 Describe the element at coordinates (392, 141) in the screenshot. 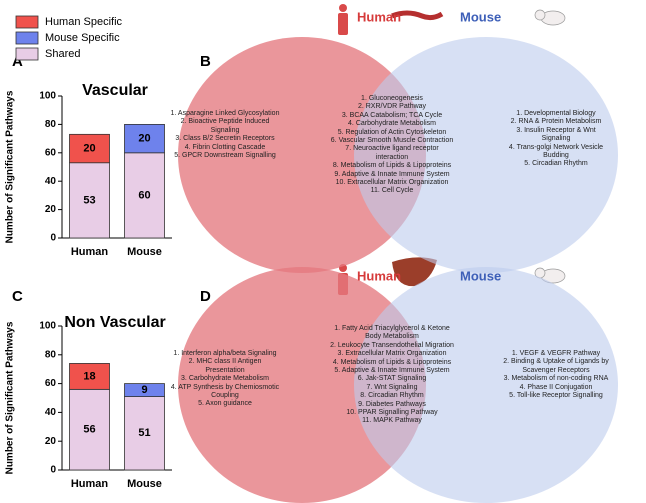

I see `pathway-item: 6. Vascular Smooth Muscle Contraction` at that location.